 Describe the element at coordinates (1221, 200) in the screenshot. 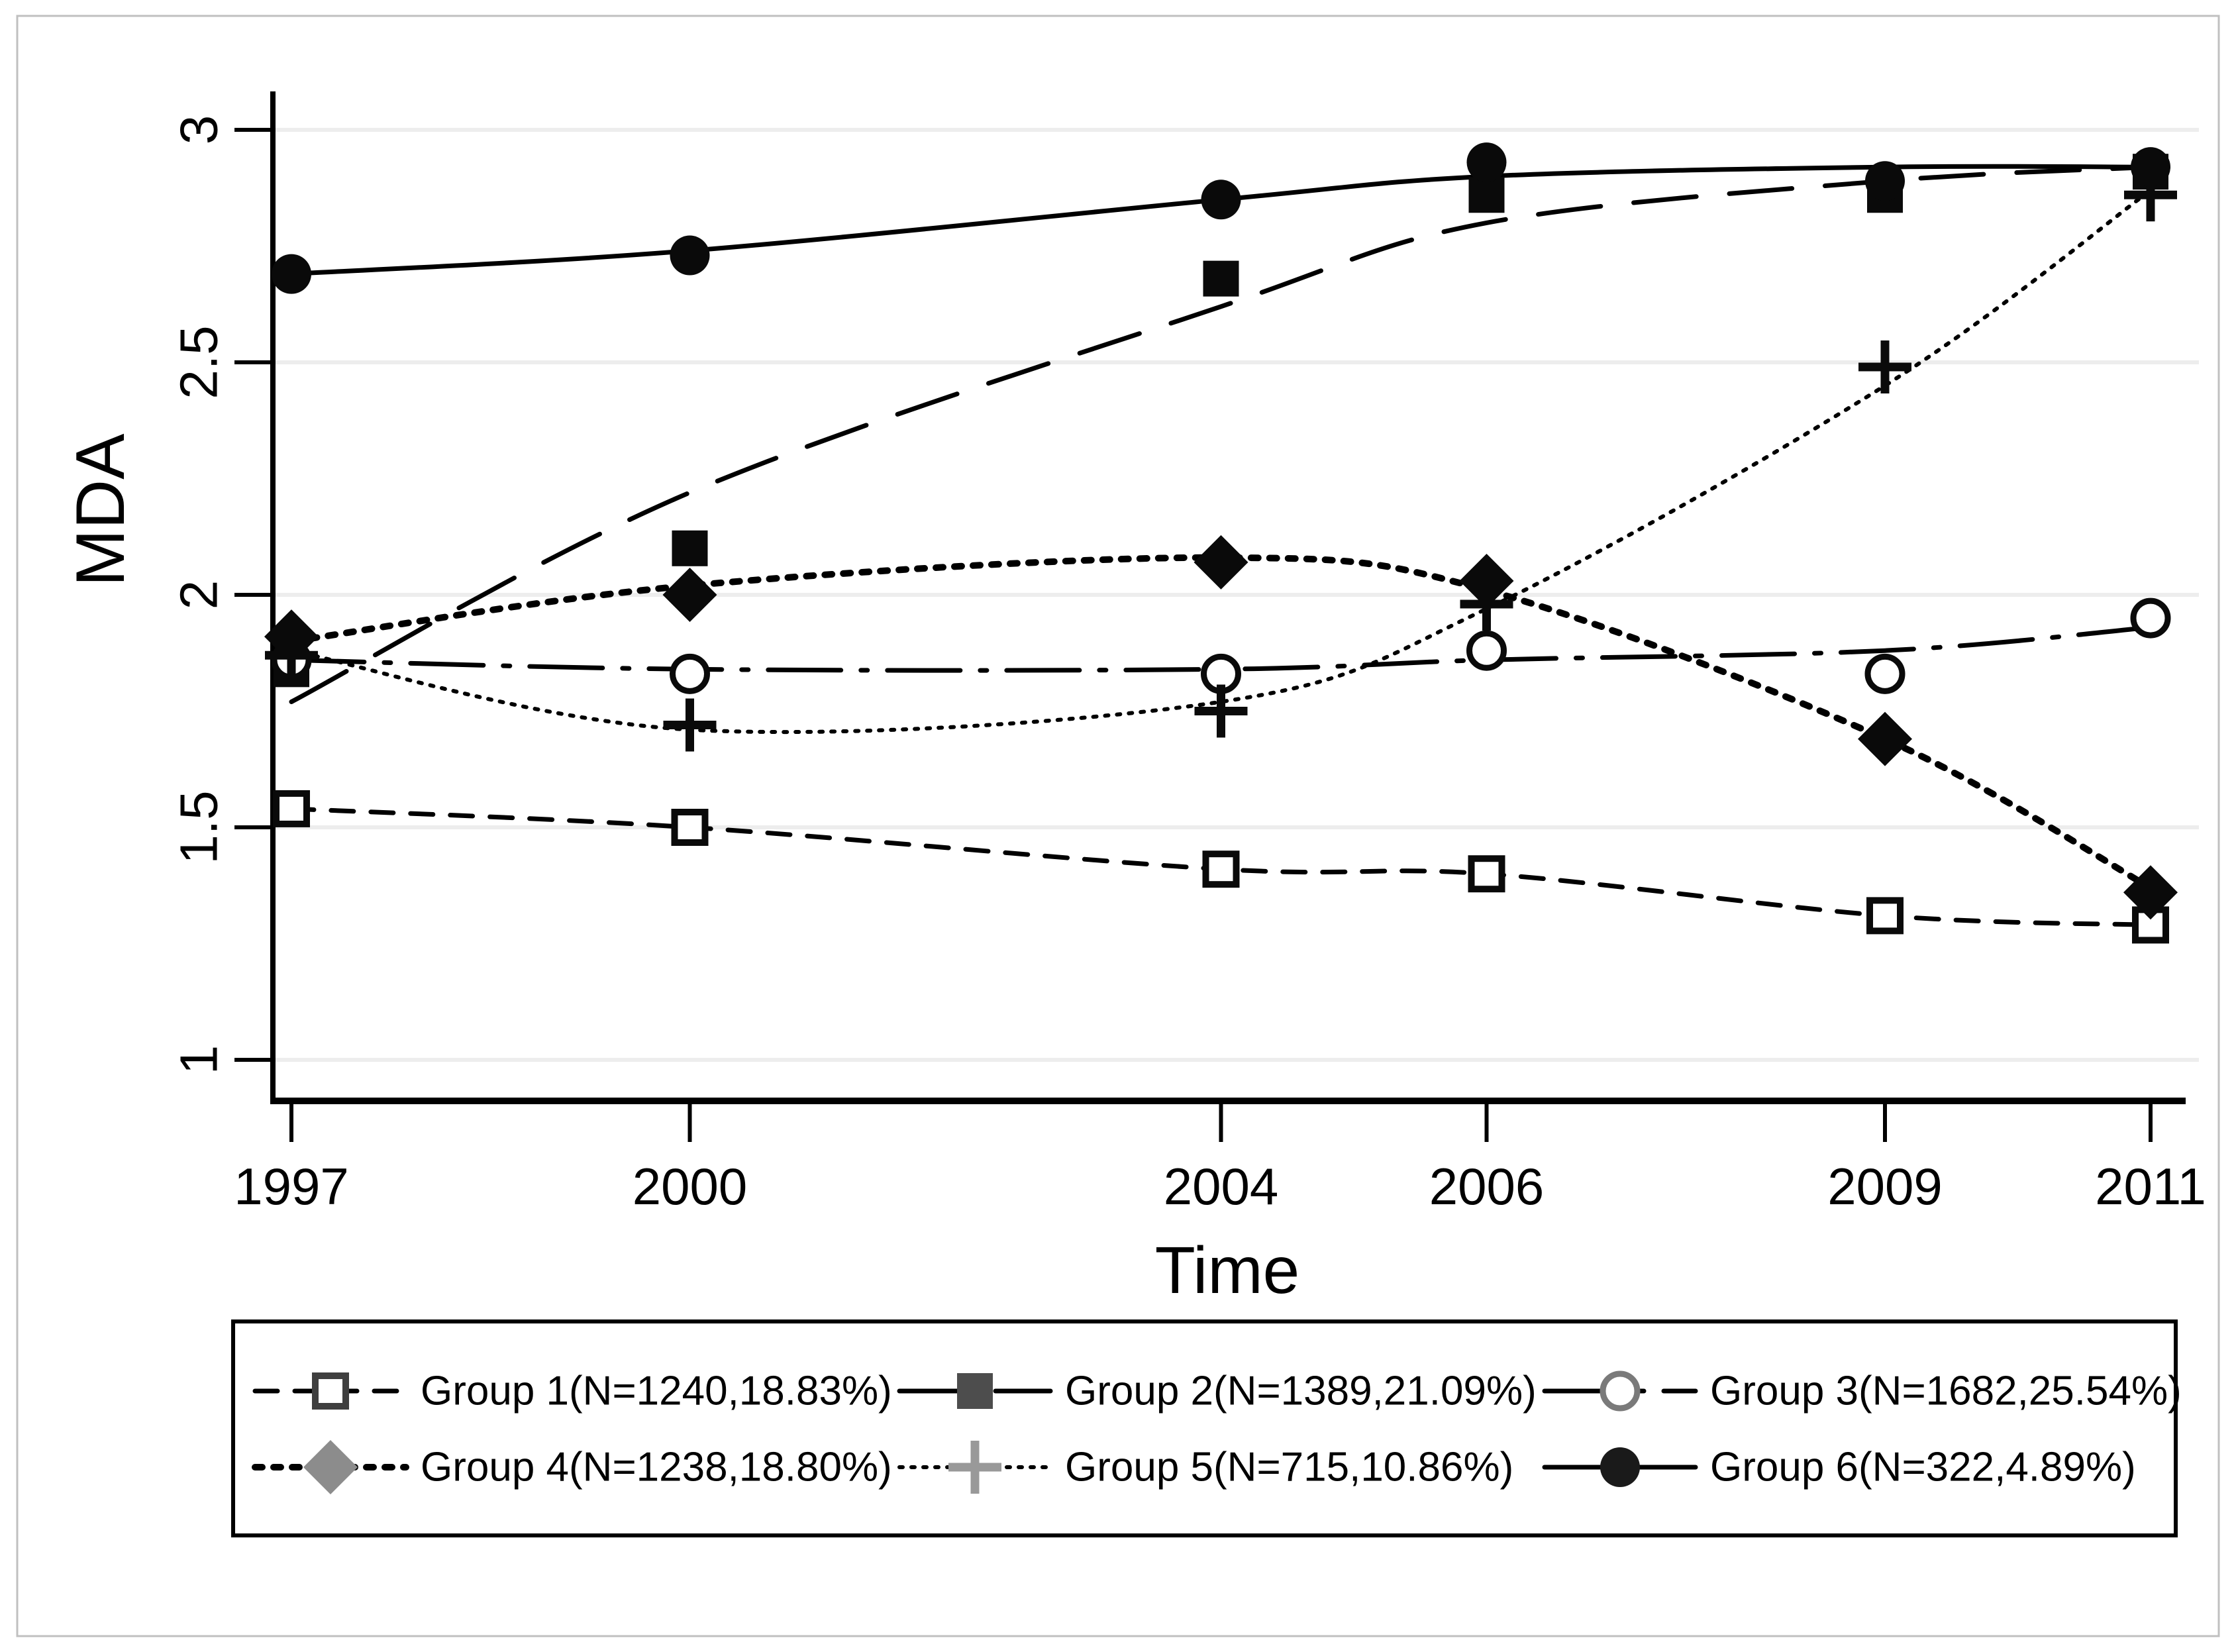

I see `marker-group-6-2004` at that location.